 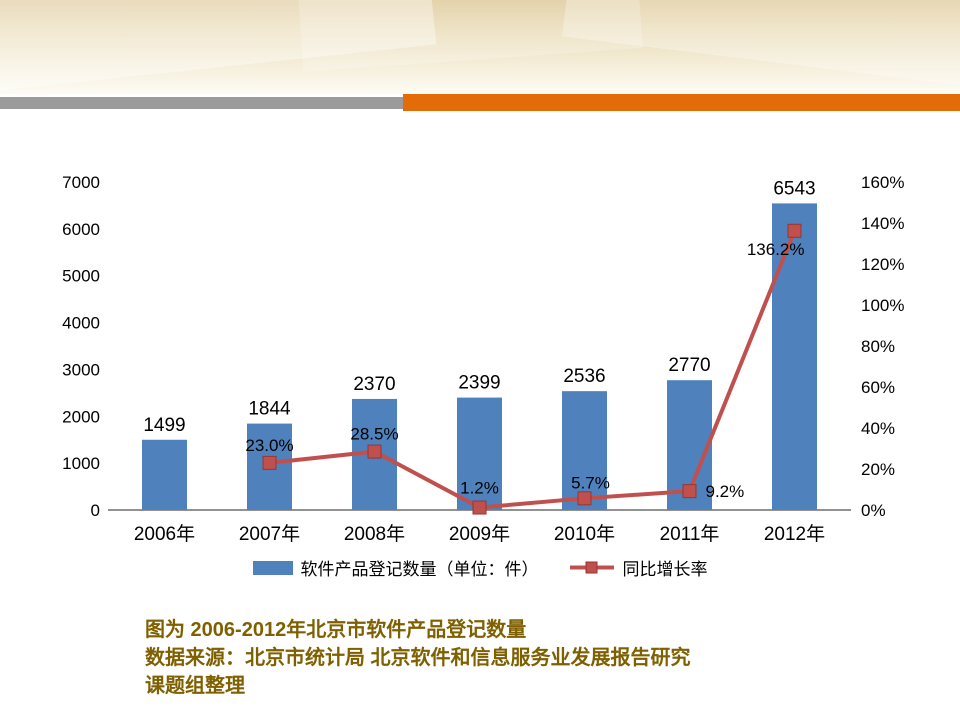 What do you see at coordinates (479, 453) in the screenshot?
I see `bar-2009年` at bounding box center [479, 453].